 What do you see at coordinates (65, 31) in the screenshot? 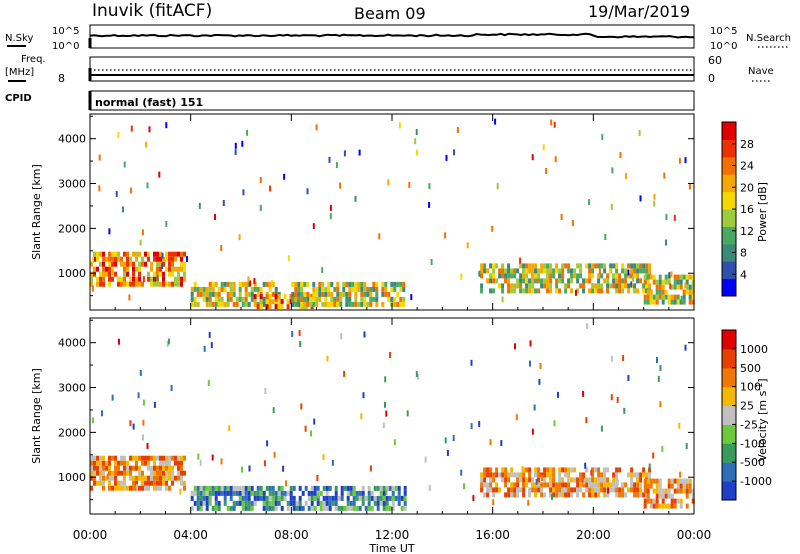
I see `noise-tick-top-left: 10^5` at bounding box center [65, 31].